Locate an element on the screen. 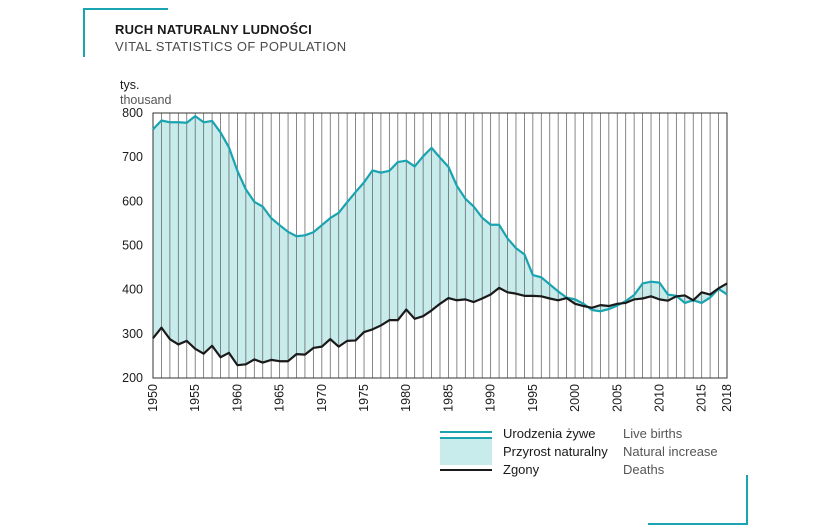 This screenshot has height=532, width=829. series-line-deaths is located at coordinates (440, 324).